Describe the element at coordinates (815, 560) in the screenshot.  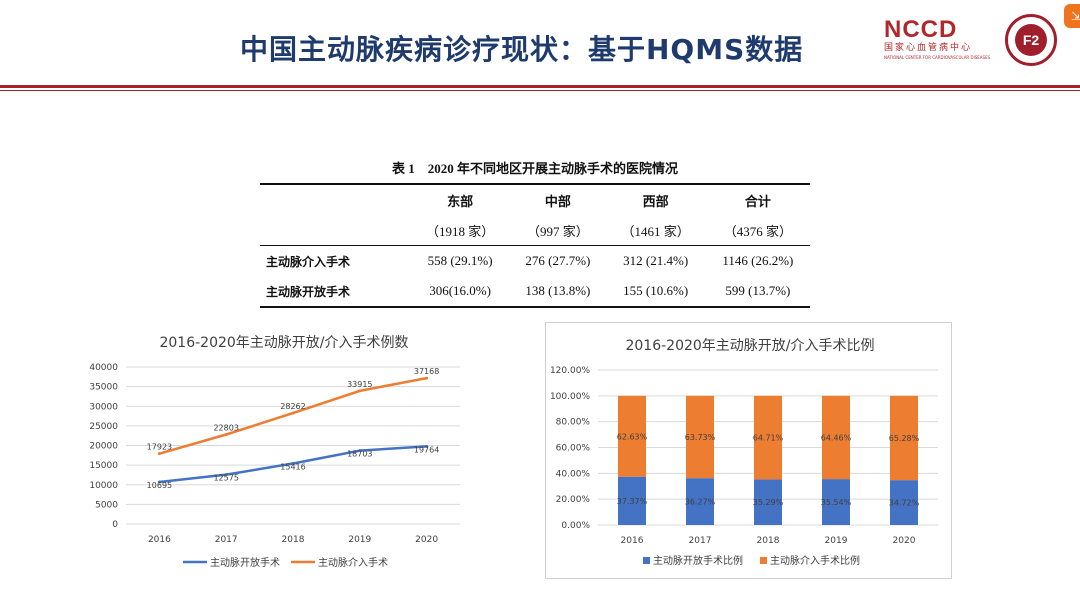
I see `legend-label: 主动脉介入手术比例` at that location.